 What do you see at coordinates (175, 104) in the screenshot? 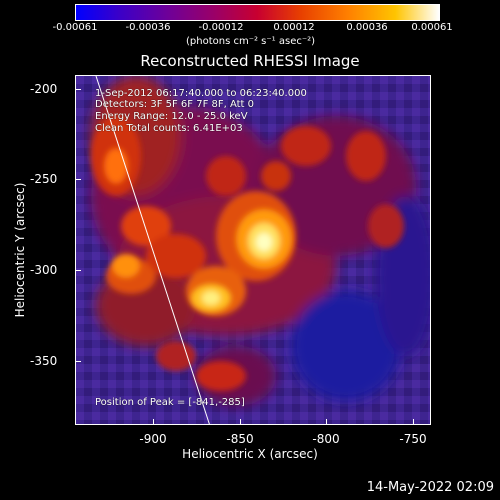
I see `info-detectors: Detectors: 3F 5F 6F 7F 8F, Att 0` at bounding box center [175, 104].